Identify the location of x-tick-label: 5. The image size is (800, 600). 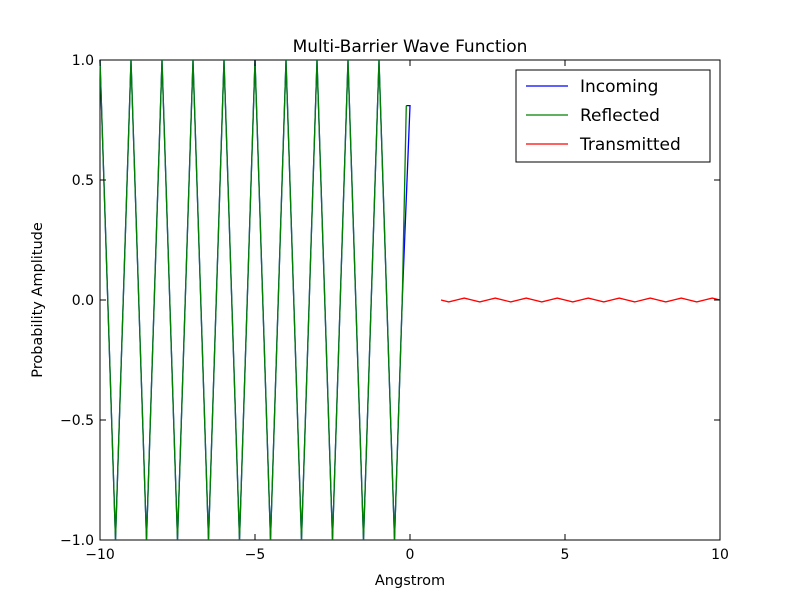
(565, 555).